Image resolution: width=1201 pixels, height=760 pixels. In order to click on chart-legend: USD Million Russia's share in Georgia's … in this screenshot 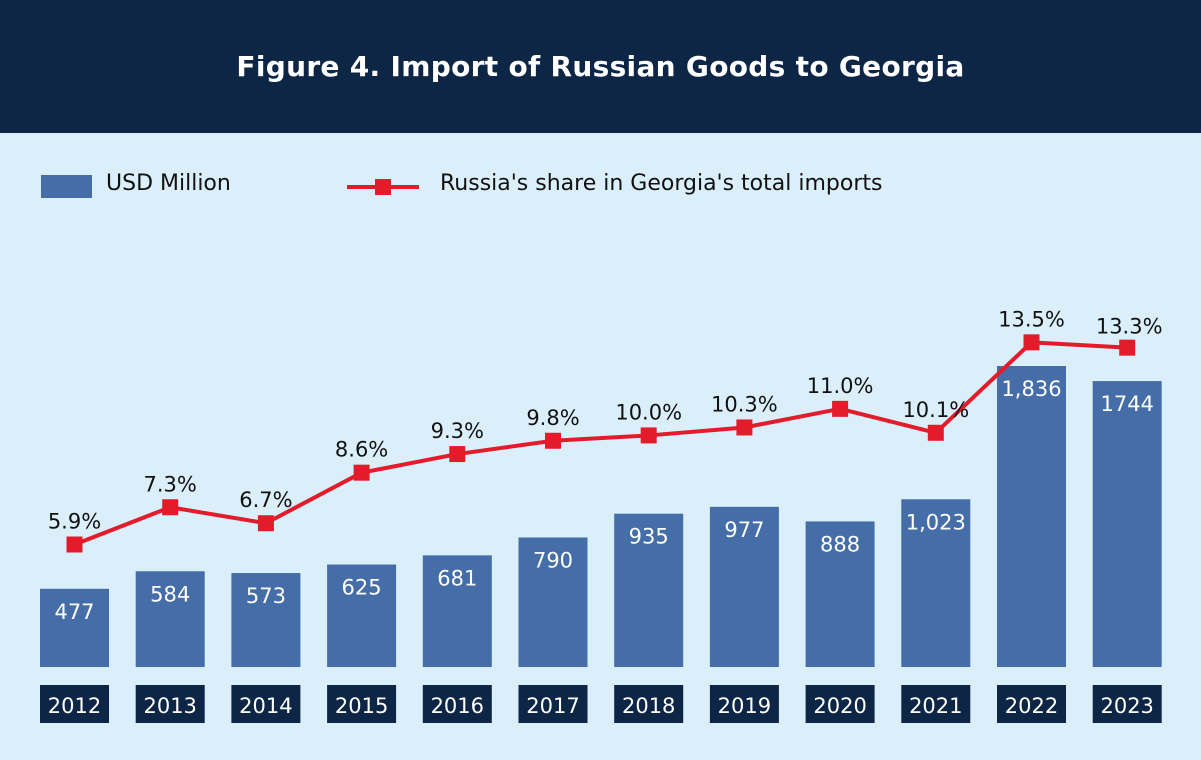, I will do `click(600, 185)`.